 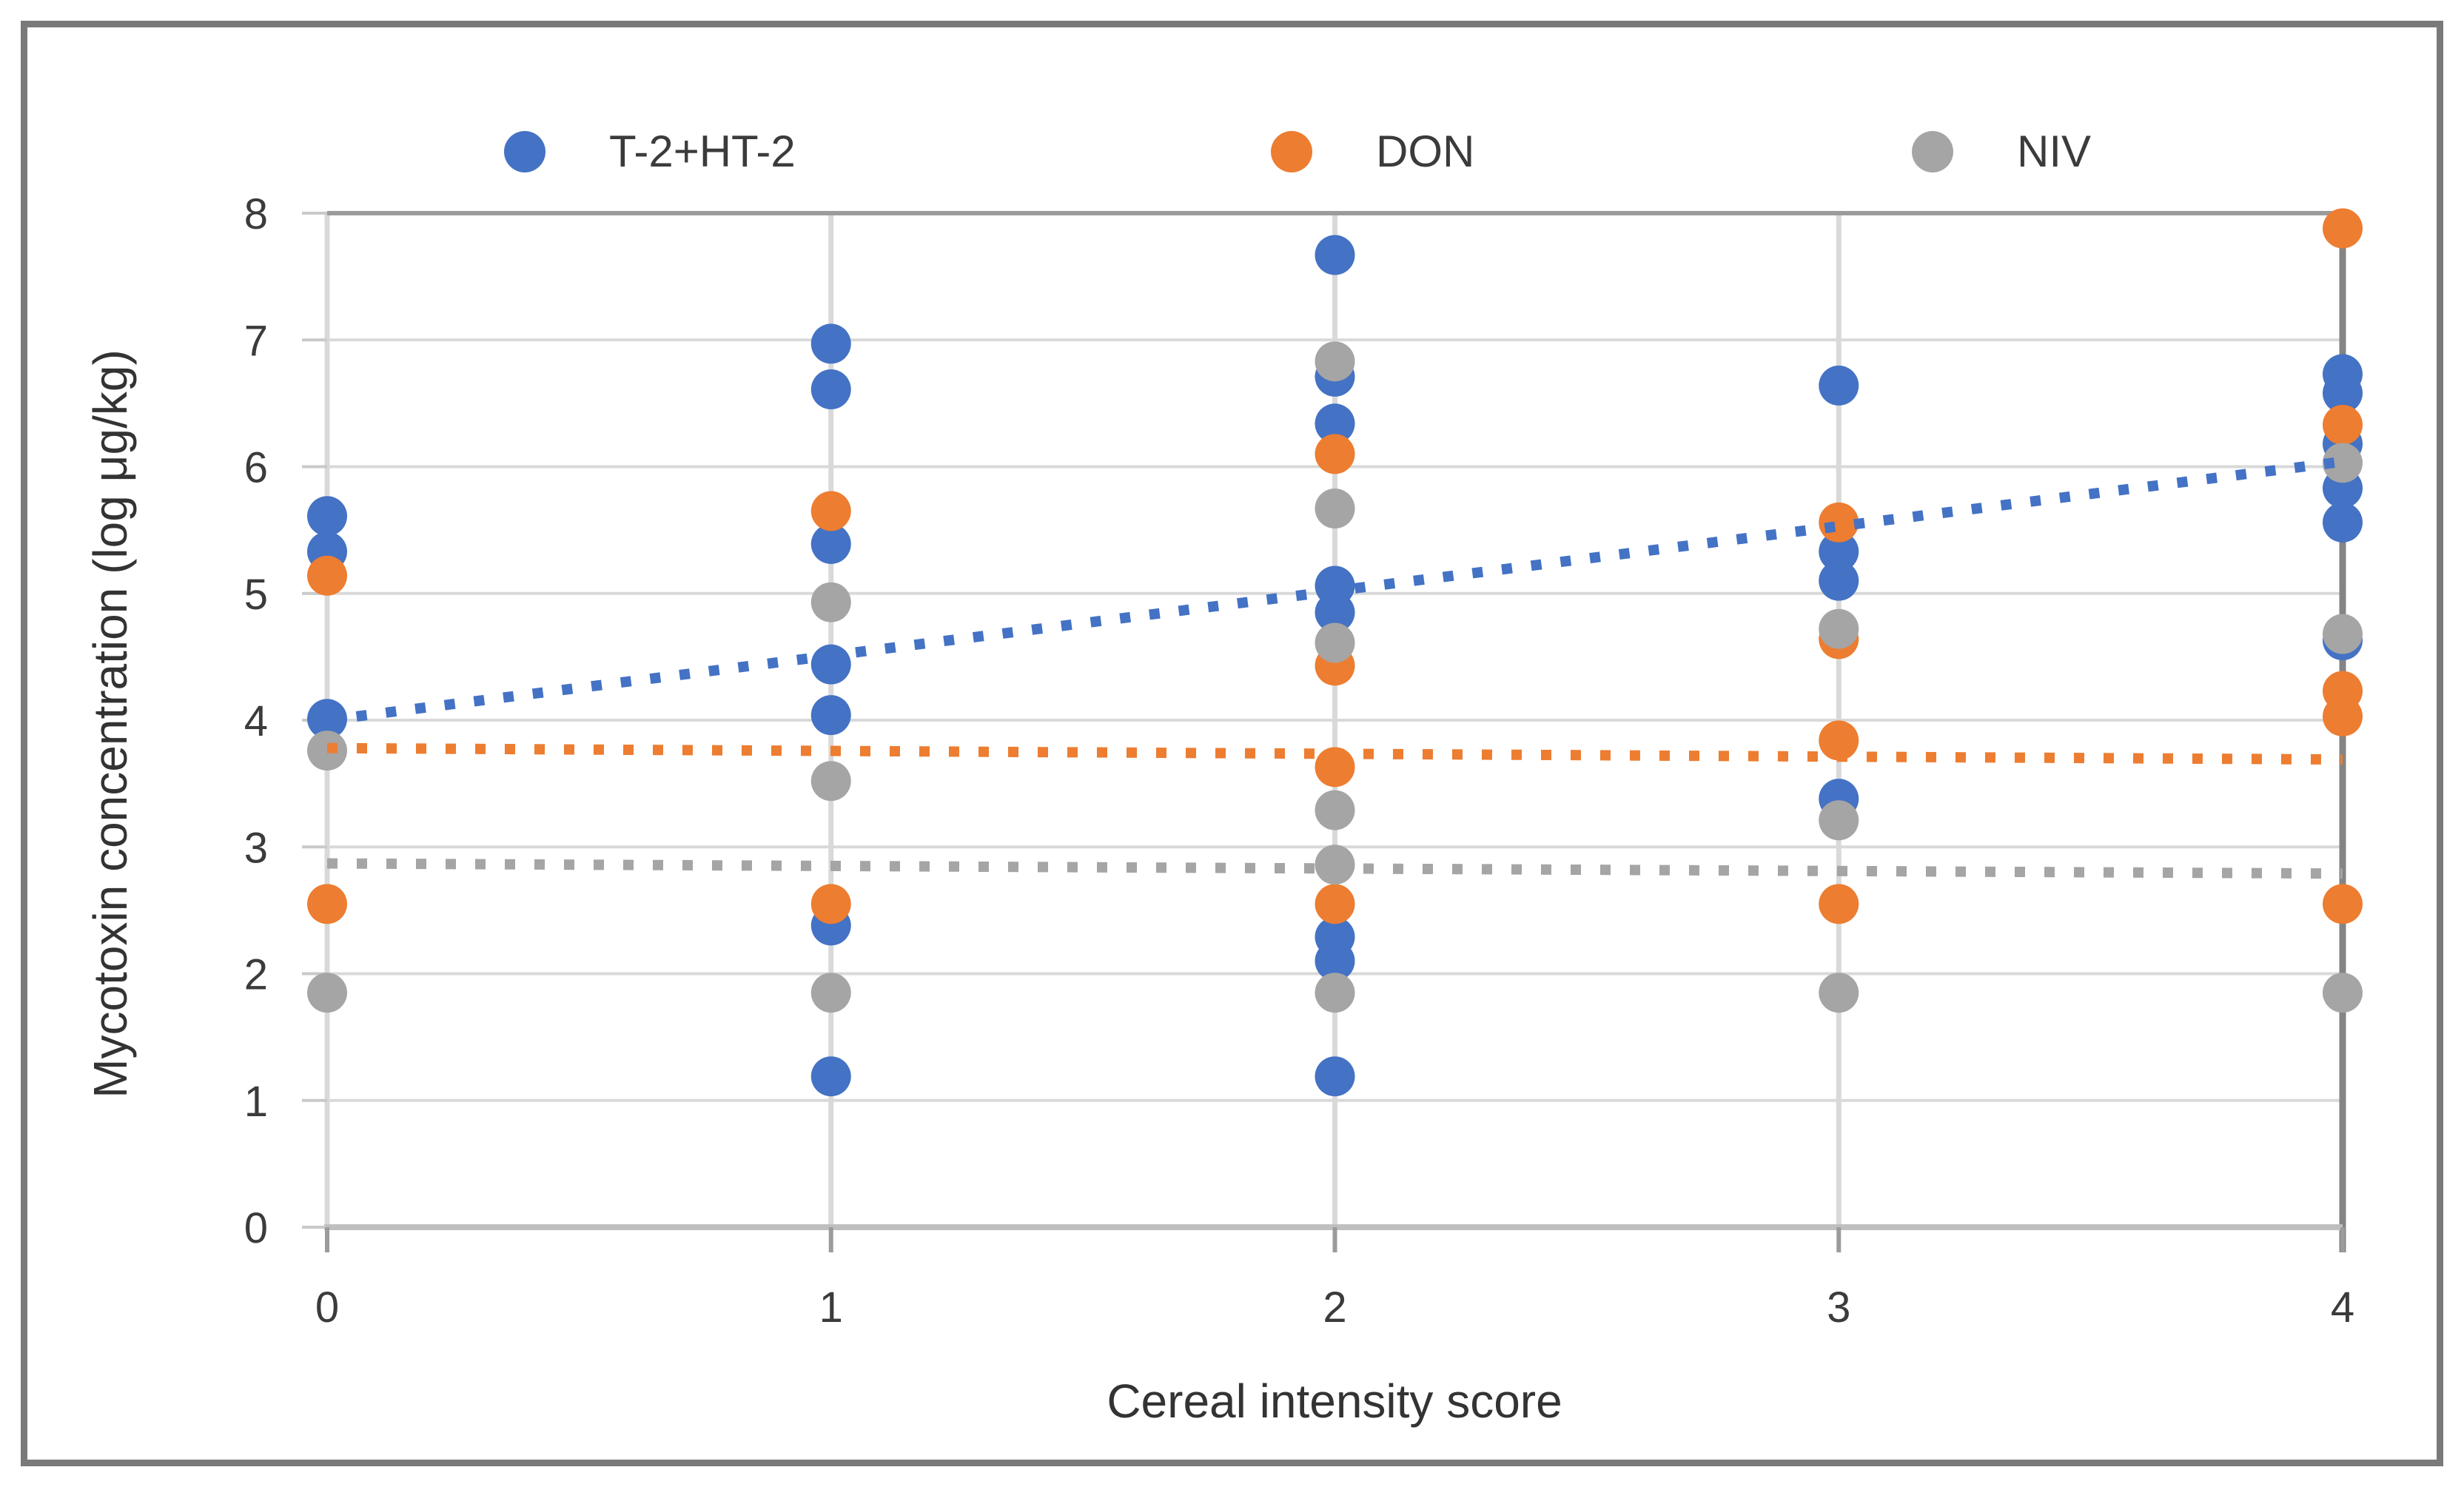 What do you see at coordinates (1932, 152) in the screenshot?
I see `legend-marker-niv-icon` at bounding box center [1932, 152].